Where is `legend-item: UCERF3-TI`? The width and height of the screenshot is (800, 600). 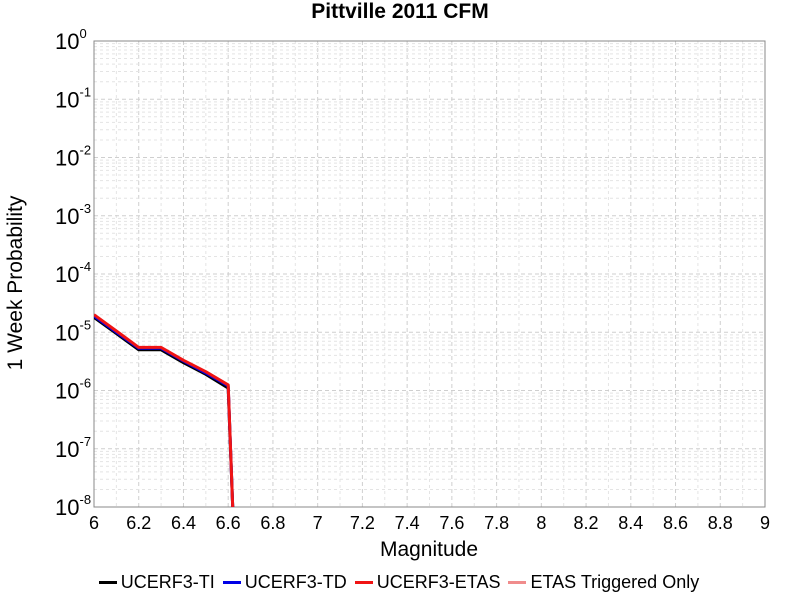 legend-item: UCERF3-TI is located at coordinates (156, 582).